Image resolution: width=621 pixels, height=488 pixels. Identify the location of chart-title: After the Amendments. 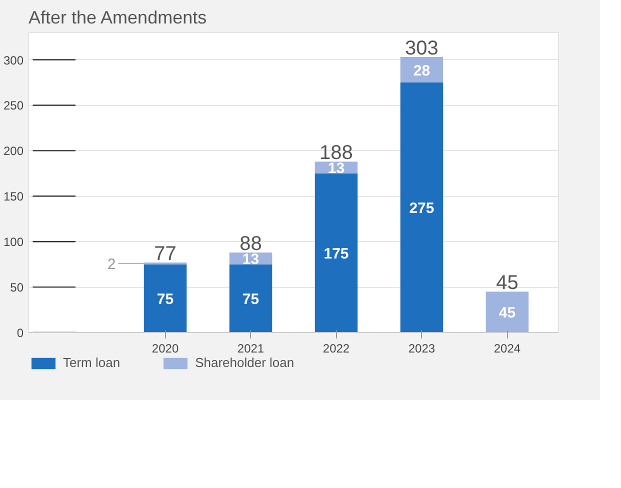
(117, 18).